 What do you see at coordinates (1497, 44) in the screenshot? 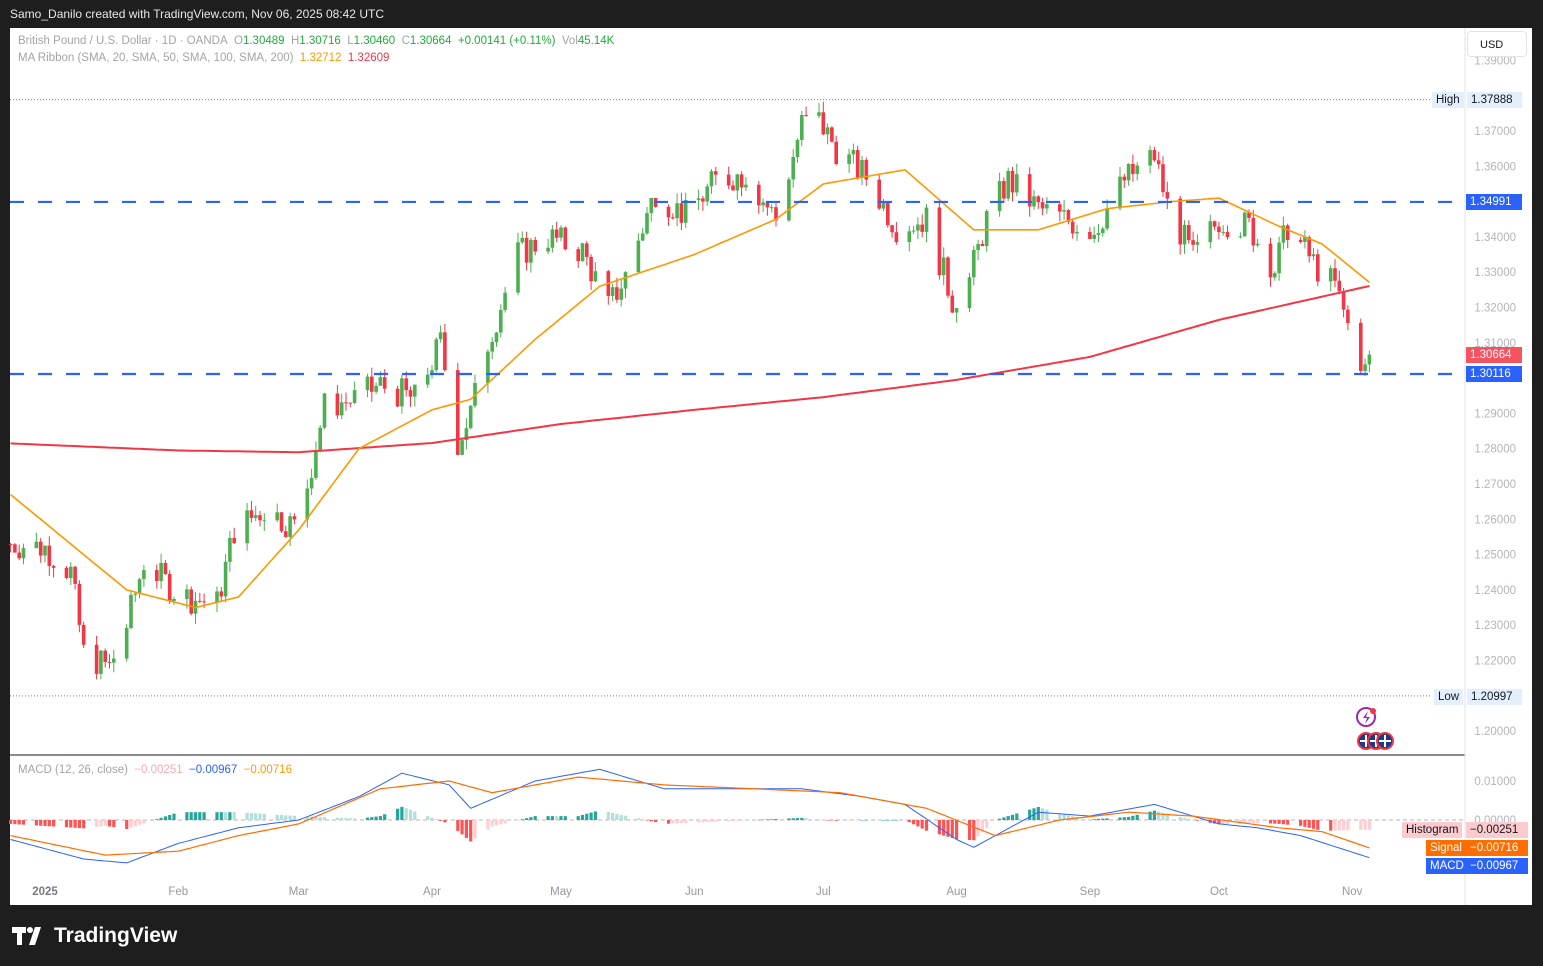
I see `currency-button: USD` at bounding box center [1497, 44].